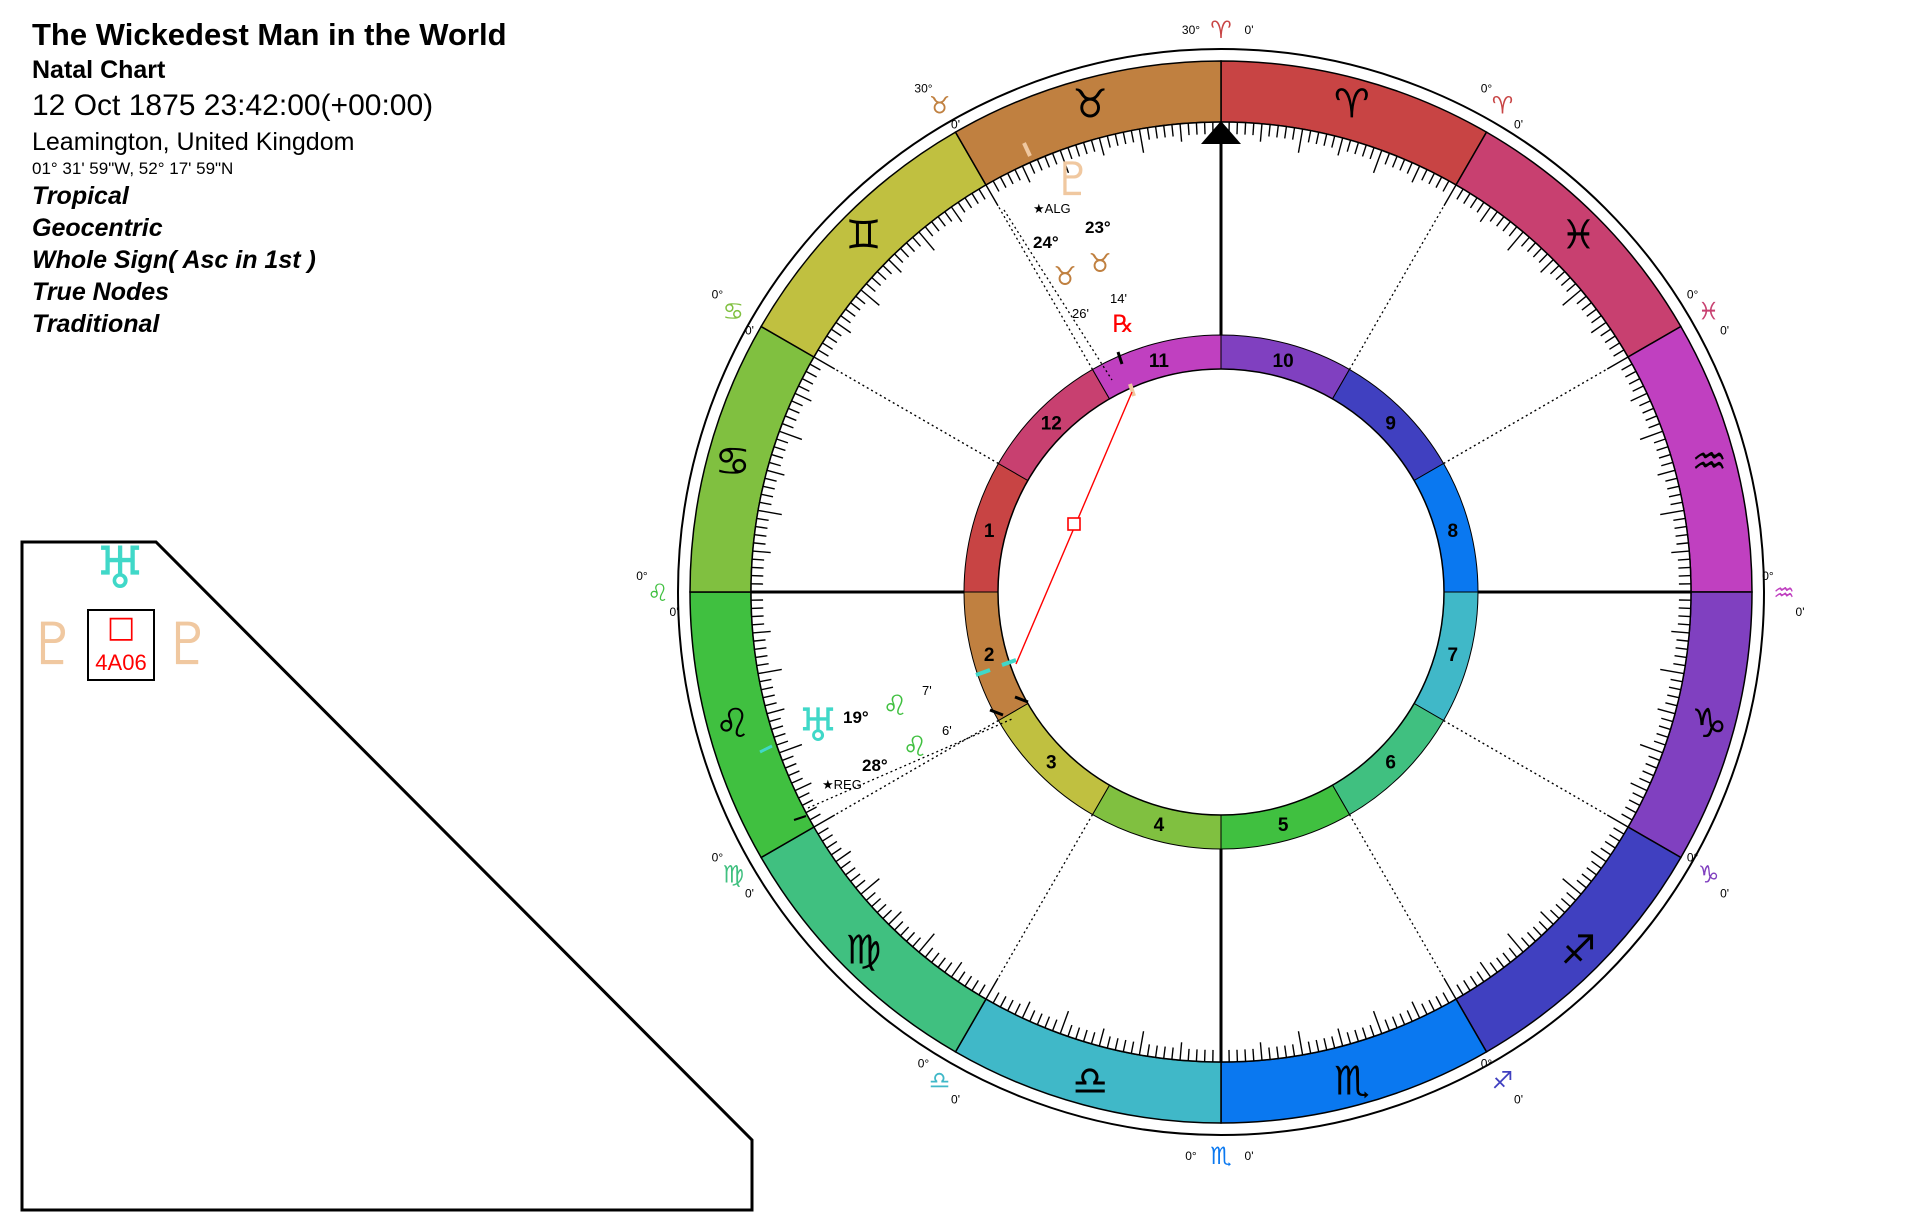  Describe the element at coordinates (121, 645) in the screenshot. I see `aspect-cell` at that location.